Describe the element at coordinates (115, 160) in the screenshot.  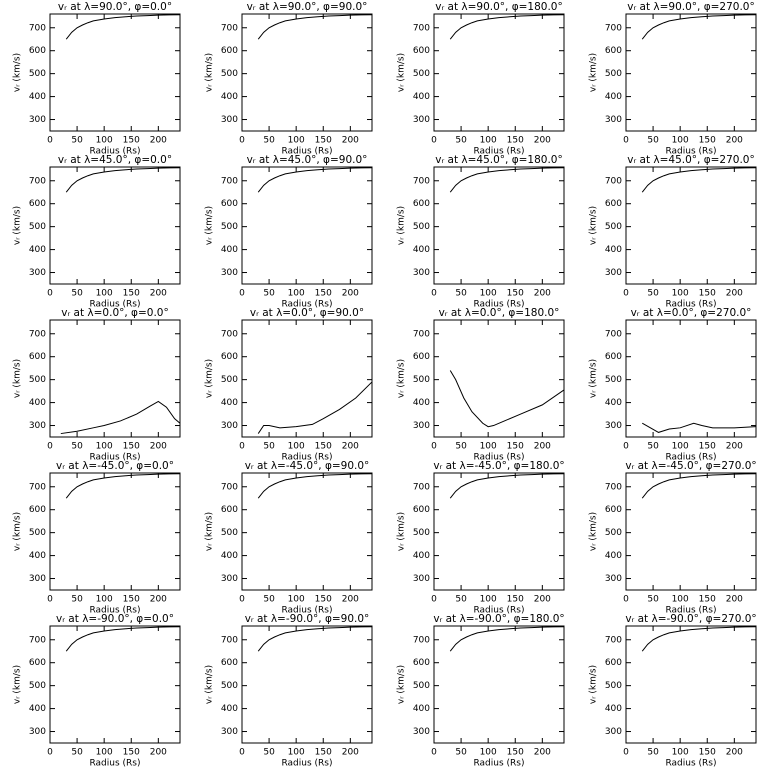
I see `chart-title: vᵣ at λ=45.0°, φ=0.0°` at that location.